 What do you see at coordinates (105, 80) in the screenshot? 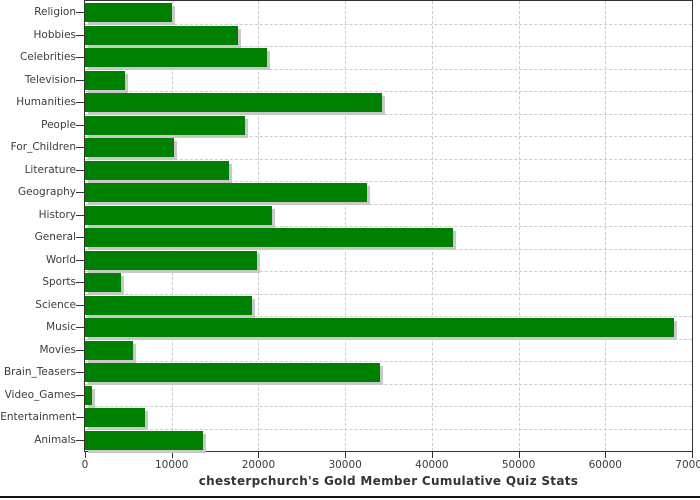
I see `bar-television` at bounding box center [105, 80].